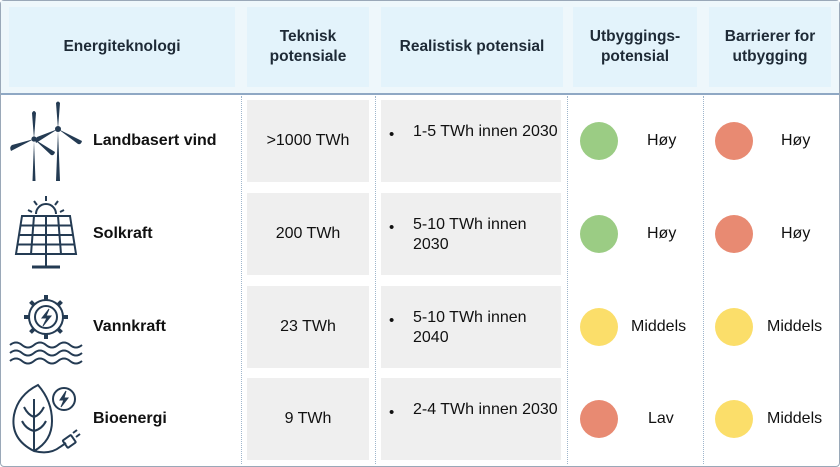 The width and height of the screenshot is (840, 467). Describe the element at coordinates (46, 418) in the screenshot. I see `bioenergy-leaf-icon` at that location.